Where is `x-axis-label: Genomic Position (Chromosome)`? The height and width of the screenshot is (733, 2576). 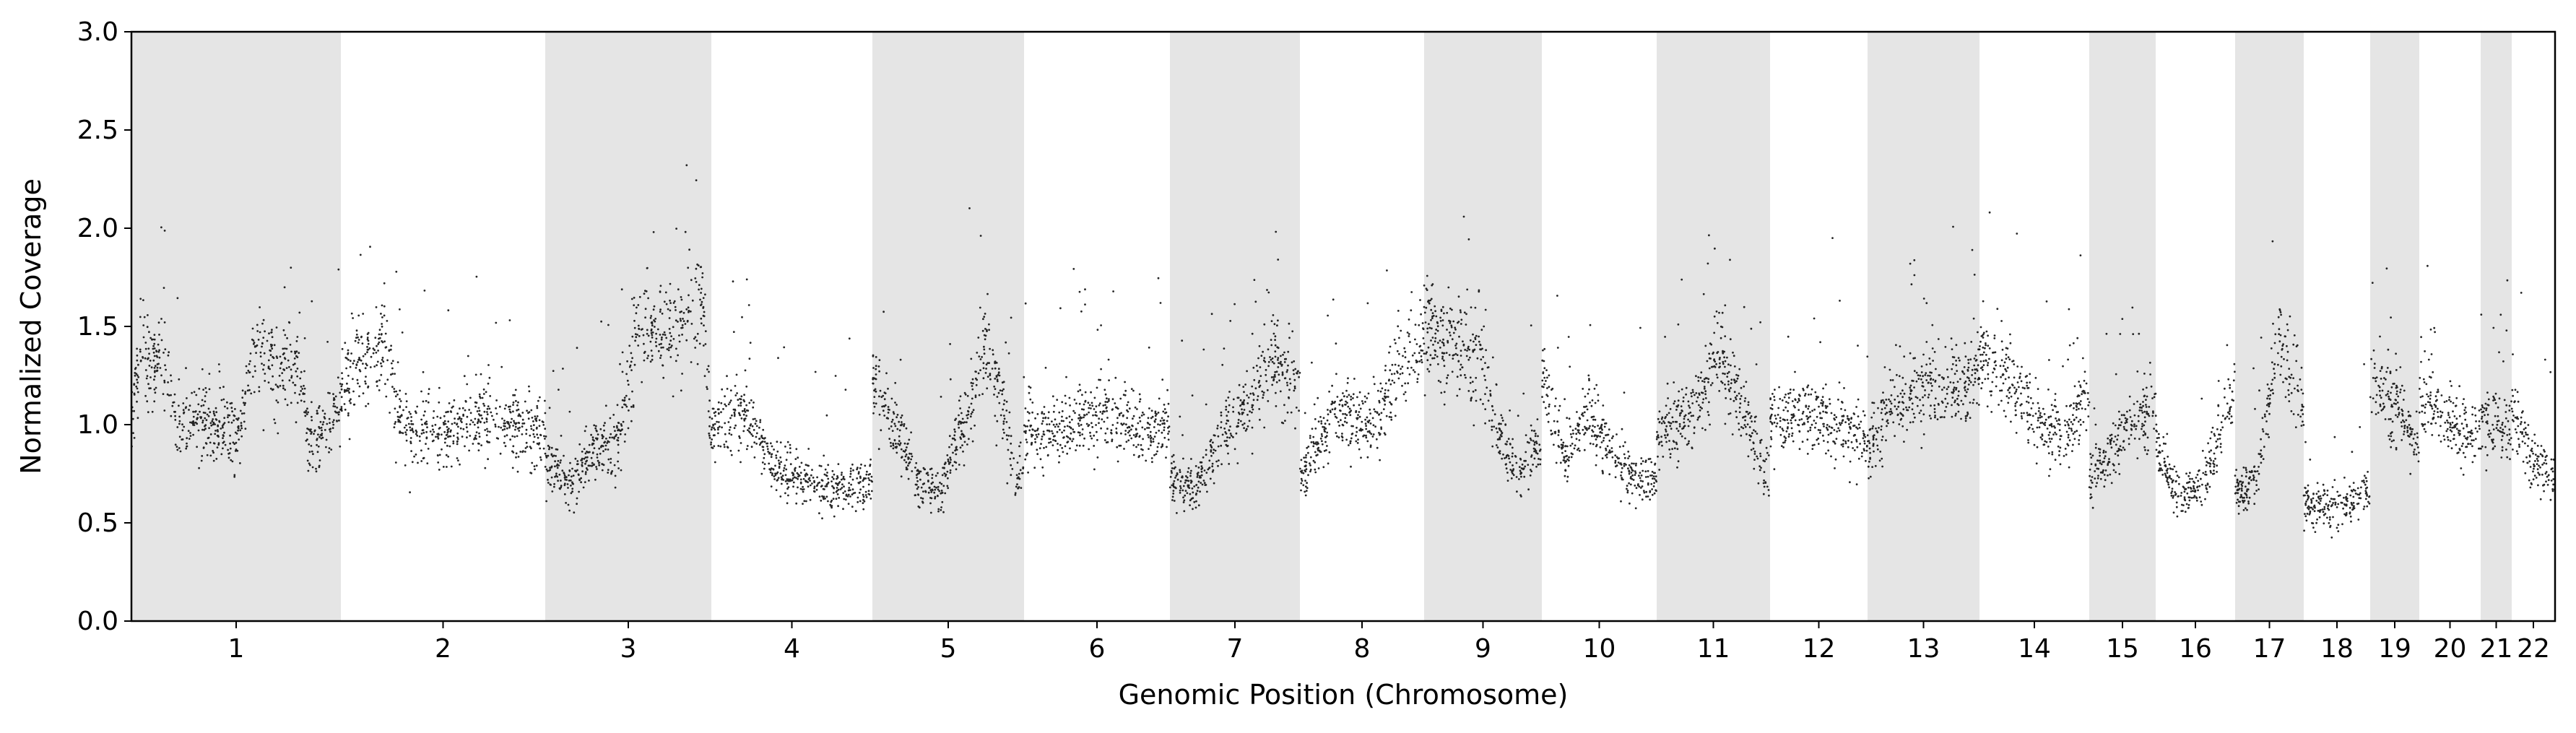 x-axis-label: Genomic Position (Chromosome) is located at coordinates (1344, 695).